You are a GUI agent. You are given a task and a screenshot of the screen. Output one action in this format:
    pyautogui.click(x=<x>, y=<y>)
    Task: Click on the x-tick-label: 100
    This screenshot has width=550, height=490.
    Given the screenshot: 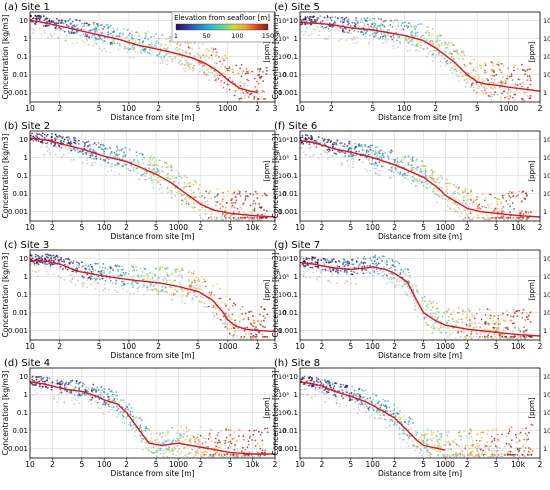 What is the action you would take?
    pyautogui.click(x=104, y=227)
    